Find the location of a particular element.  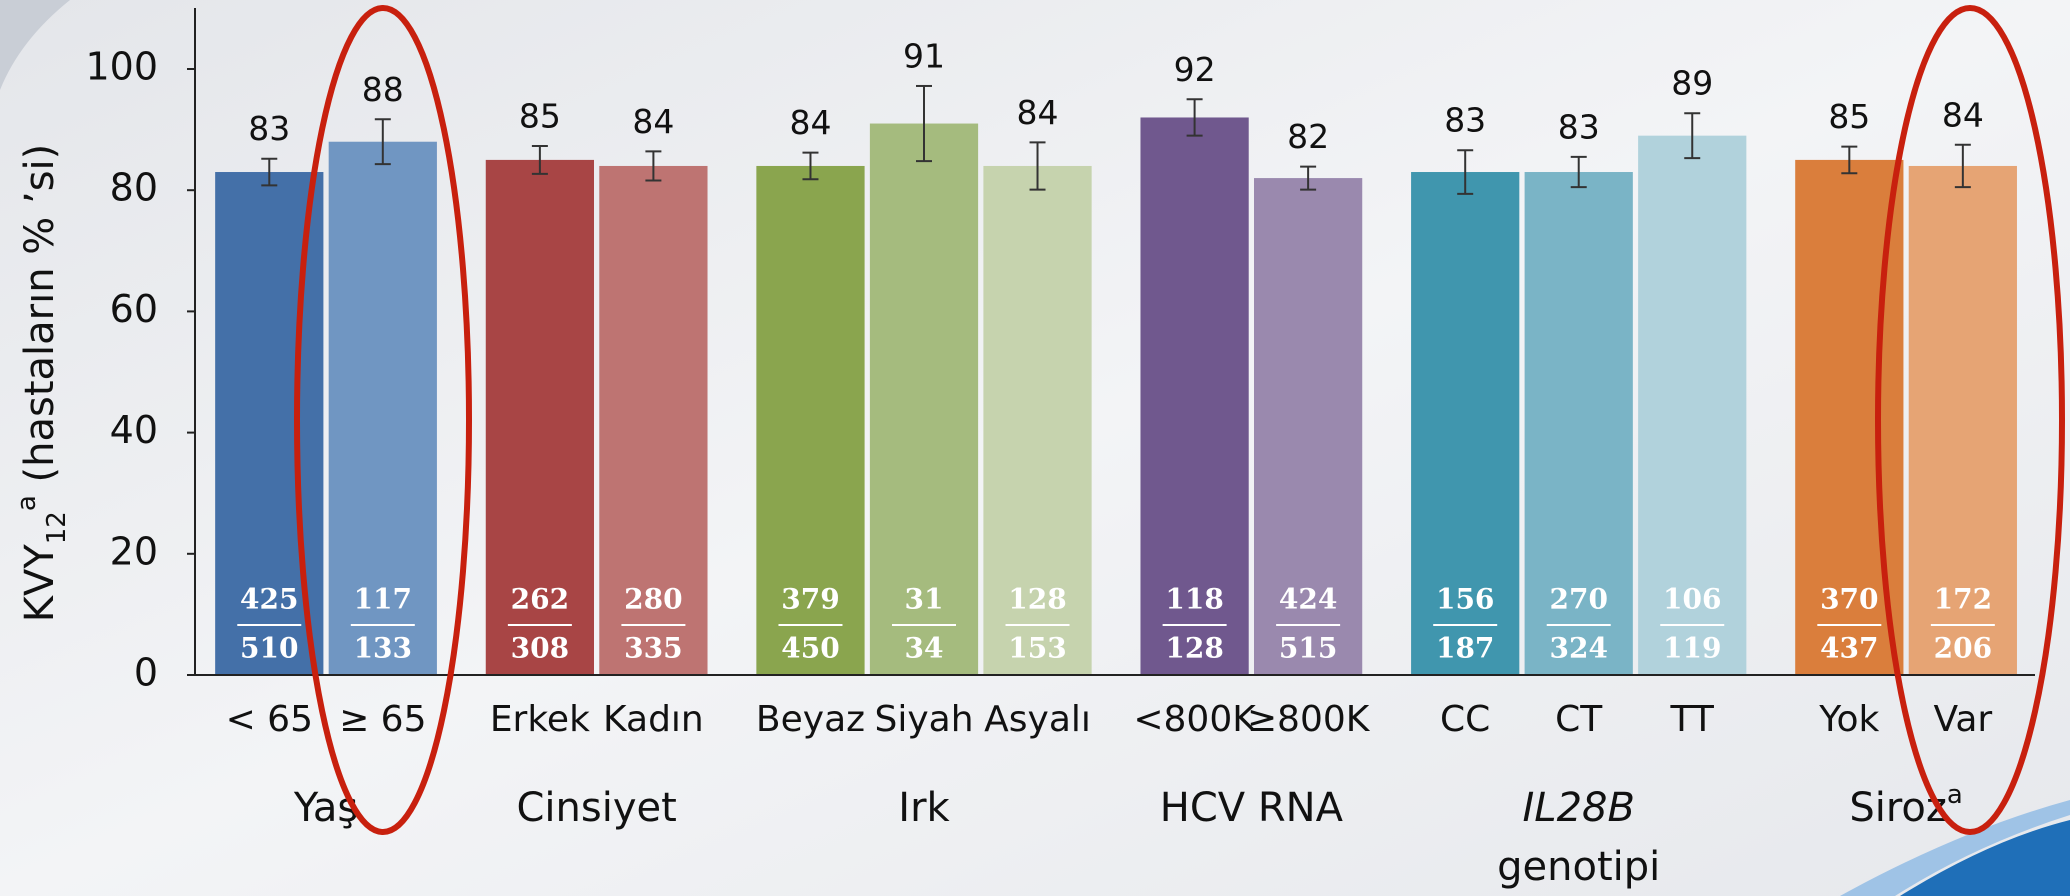

numerator-label: 280 is located at coordinates (653, 599).